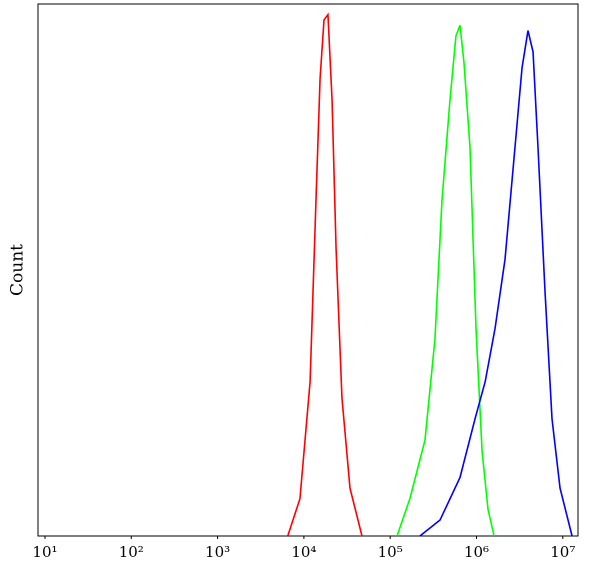 Image resolution: width=589 pixels, height=566 pixels. I want to click on histogram-line, so click(324, 274).